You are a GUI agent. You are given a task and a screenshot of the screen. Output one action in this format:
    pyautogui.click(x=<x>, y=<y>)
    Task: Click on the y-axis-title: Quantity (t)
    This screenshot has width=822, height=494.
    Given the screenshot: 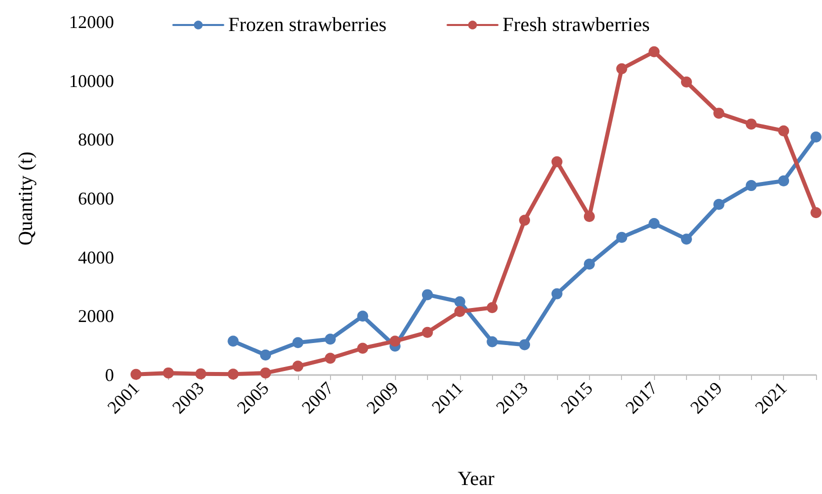 What is the action you would take?
    pyautogui.click(x=26, y=199)
    